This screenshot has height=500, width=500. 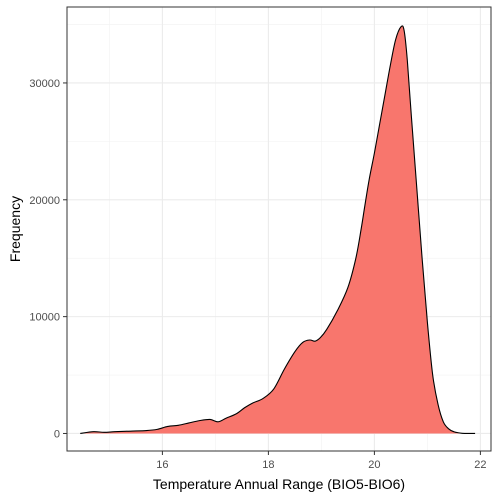 What do you see at coordinates (57, 434) in the screenshot?
I see `y-tick-label: 0` at bounding box center [57, 434].